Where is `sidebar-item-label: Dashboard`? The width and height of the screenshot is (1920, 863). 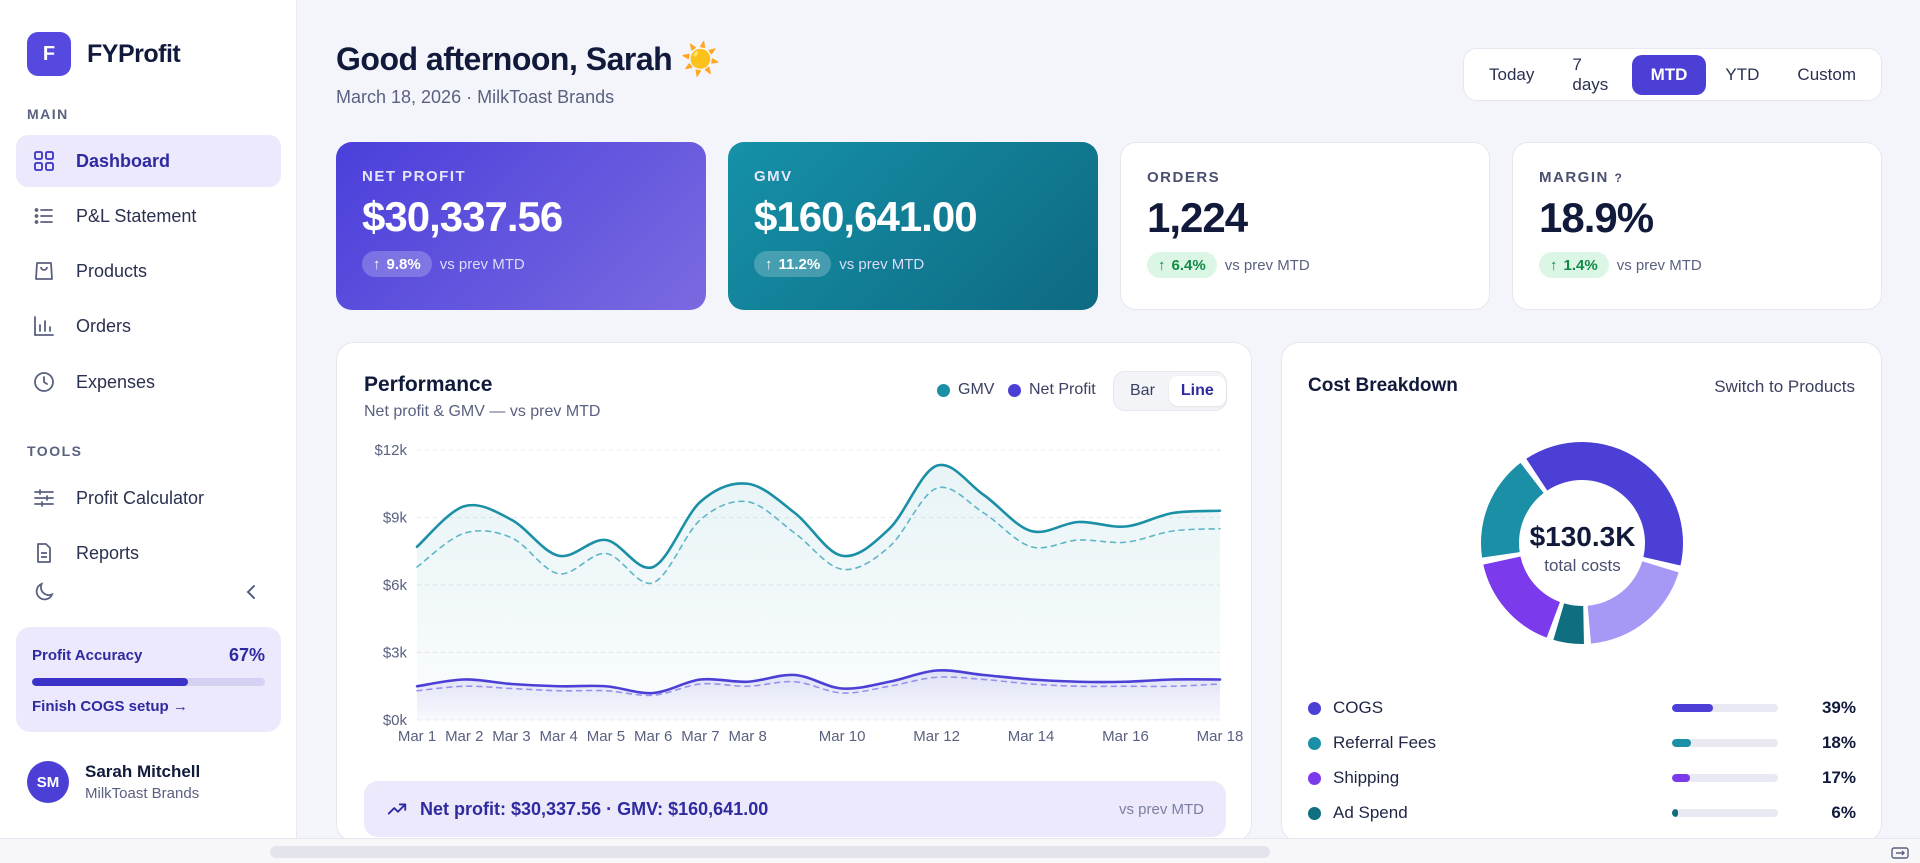 sidebar-item-label: Dashboard is located at coordinates (123, 160).